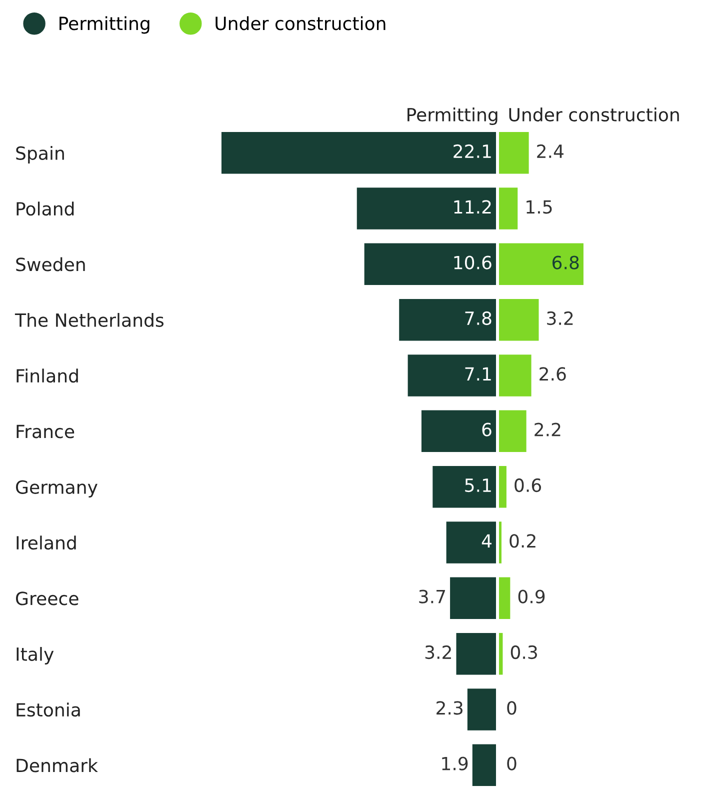 This screenshot has width=725, height=797. Describe the element at coordinates (57, 765) in the screenshot. I see `y-tick-label: Denmark` at that location.